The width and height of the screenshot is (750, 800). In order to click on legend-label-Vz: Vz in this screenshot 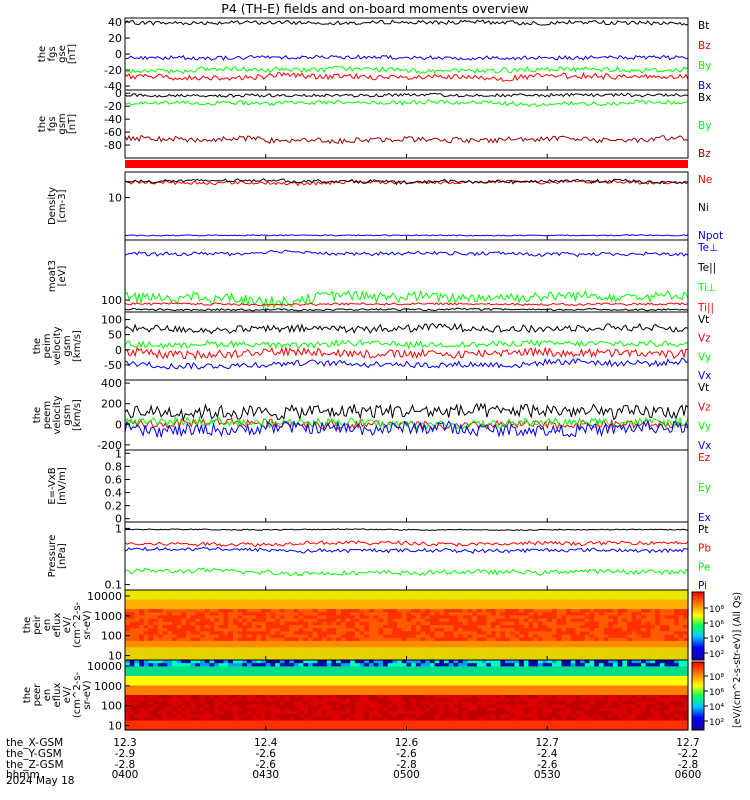, I will do `click(704, 339)`.